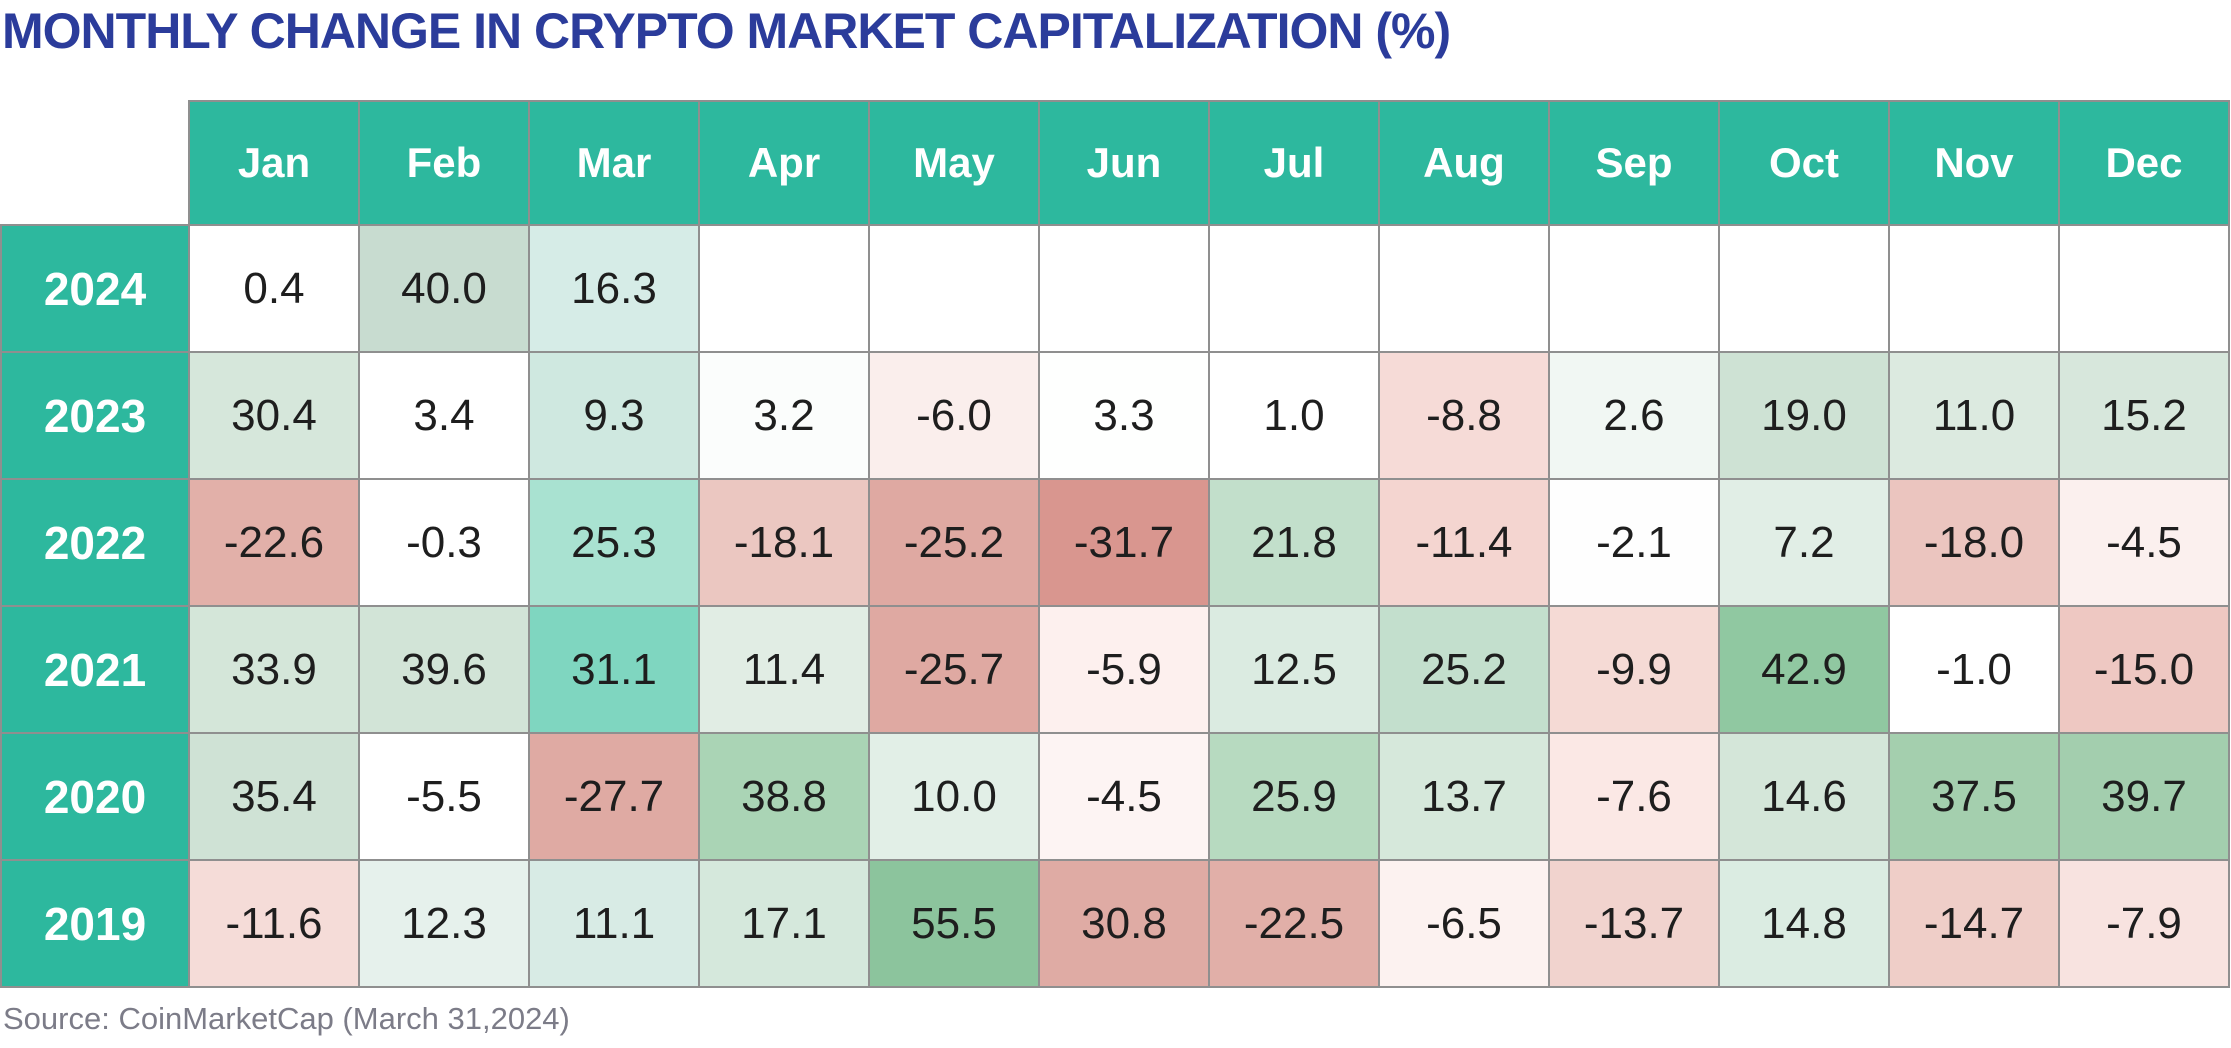 Image resolution: width=2231 pixels, height=1048 pixels. What do you see at coordinates (784, 542) in the screenshot?
I see `heatmap-cell-2022-apr: -18.1` at bounding box center [784, 542].